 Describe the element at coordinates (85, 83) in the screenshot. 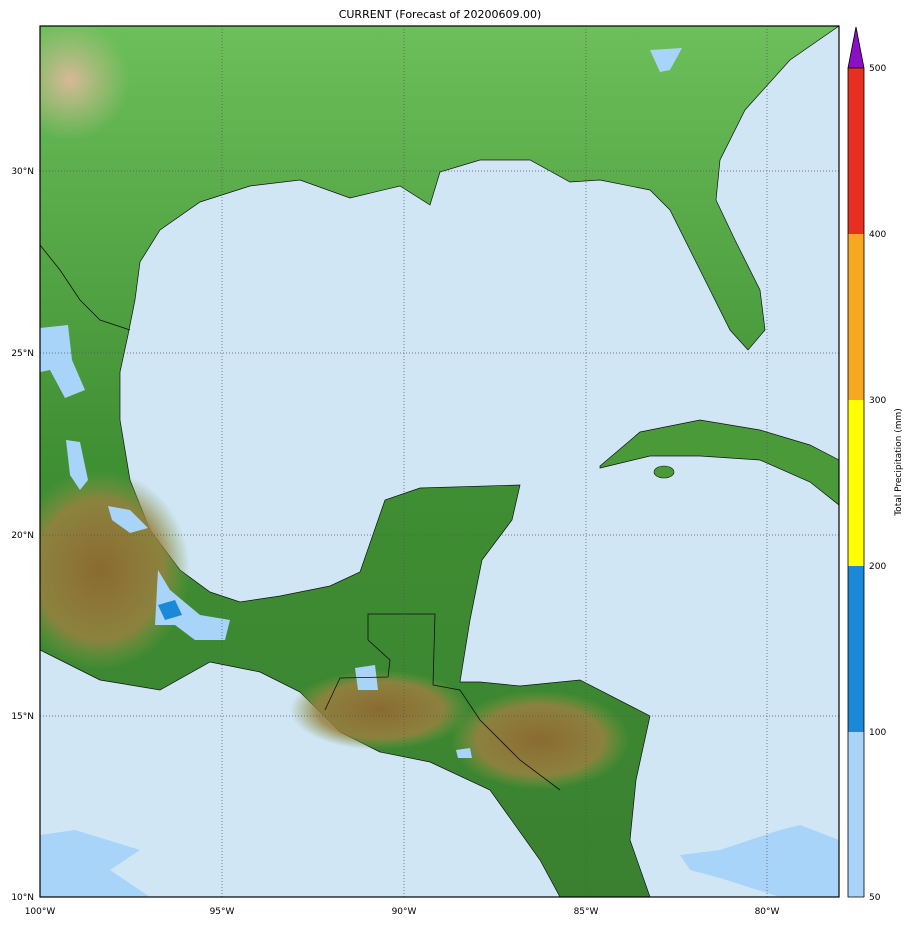

I see `highland-texas` at that location.